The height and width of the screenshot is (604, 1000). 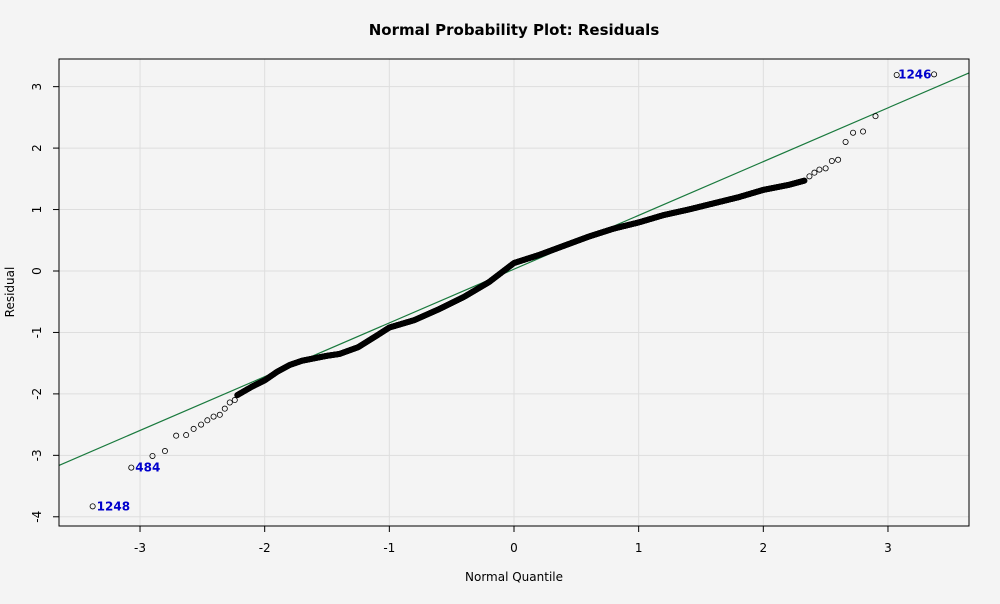 I want to click on point-annotation-label: 484, so click(x=147, y=468).